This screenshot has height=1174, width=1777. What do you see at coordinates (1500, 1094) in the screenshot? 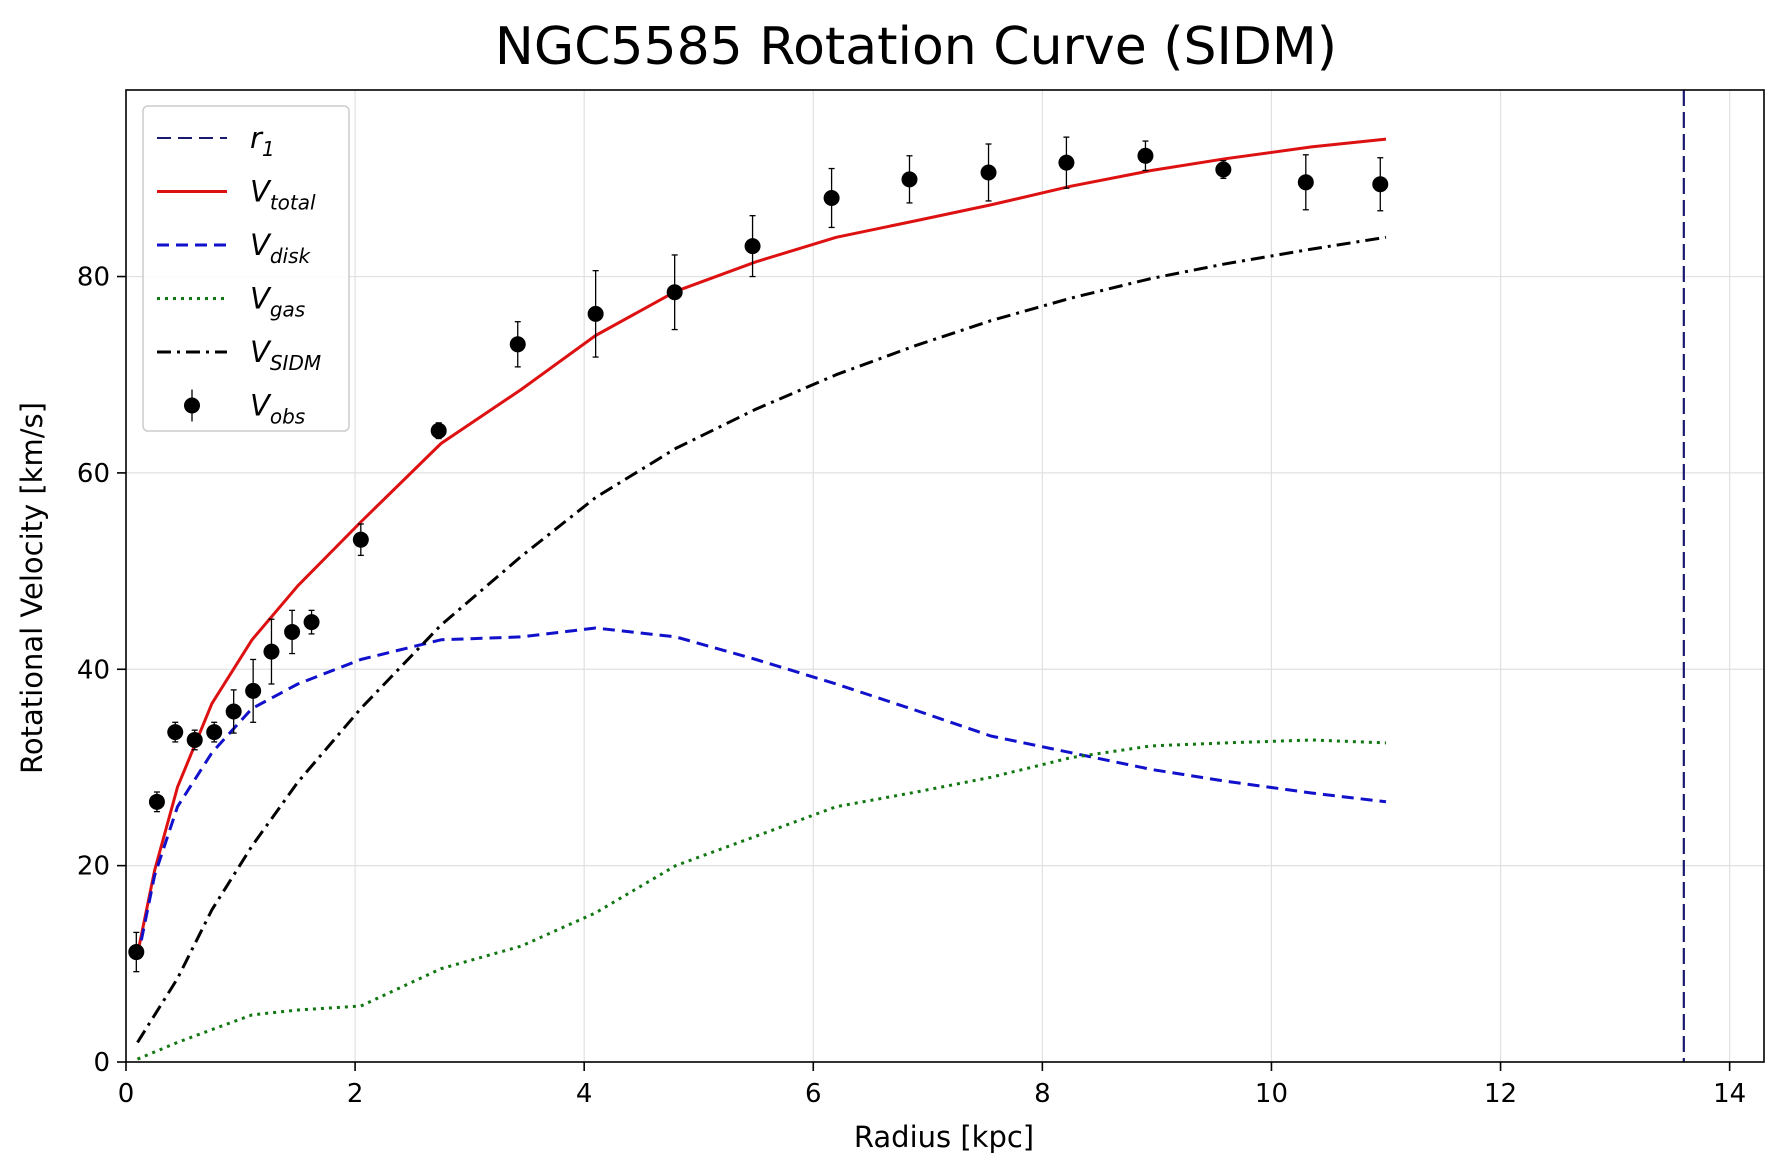
I see `x-tick-label: 12` at bounding box center [1500, 1094].